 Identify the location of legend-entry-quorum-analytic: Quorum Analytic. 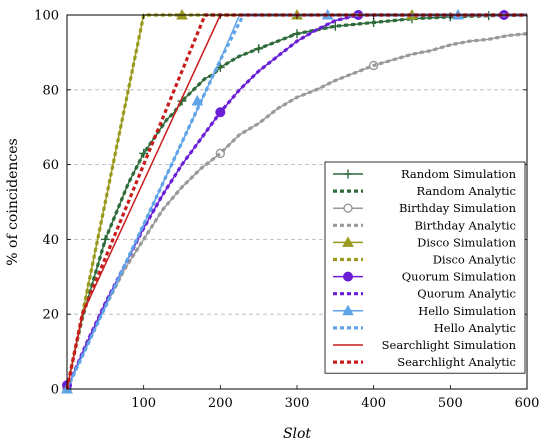
(424, 294).